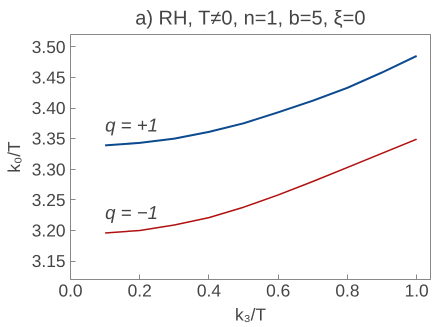  Describe the element at coordinates (140, 290) in the screenshot. I see `x-tick-label: 0.2` at that location.